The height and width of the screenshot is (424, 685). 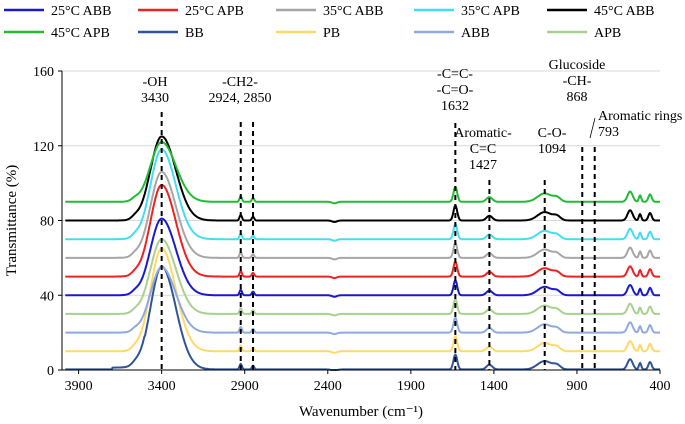 What do you see at coordinates (353, 11) in the screenshot?
I see `legend-label-35c-abb: 35°C ABB` at bounding box center [353, 11].